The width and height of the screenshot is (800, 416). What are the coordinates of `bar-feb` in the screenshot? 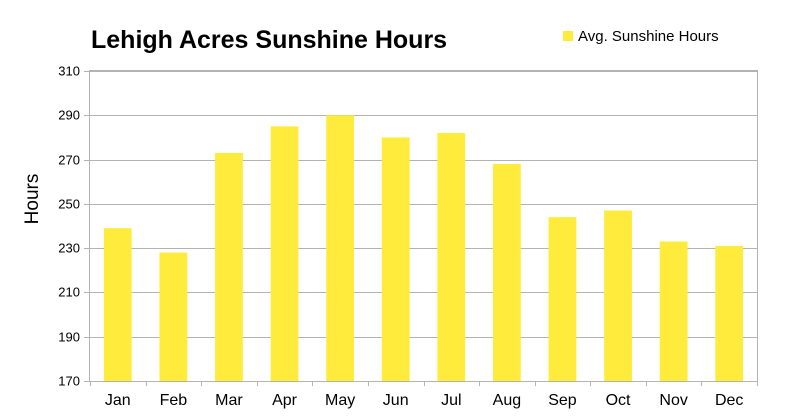 It's located at (173, 316).